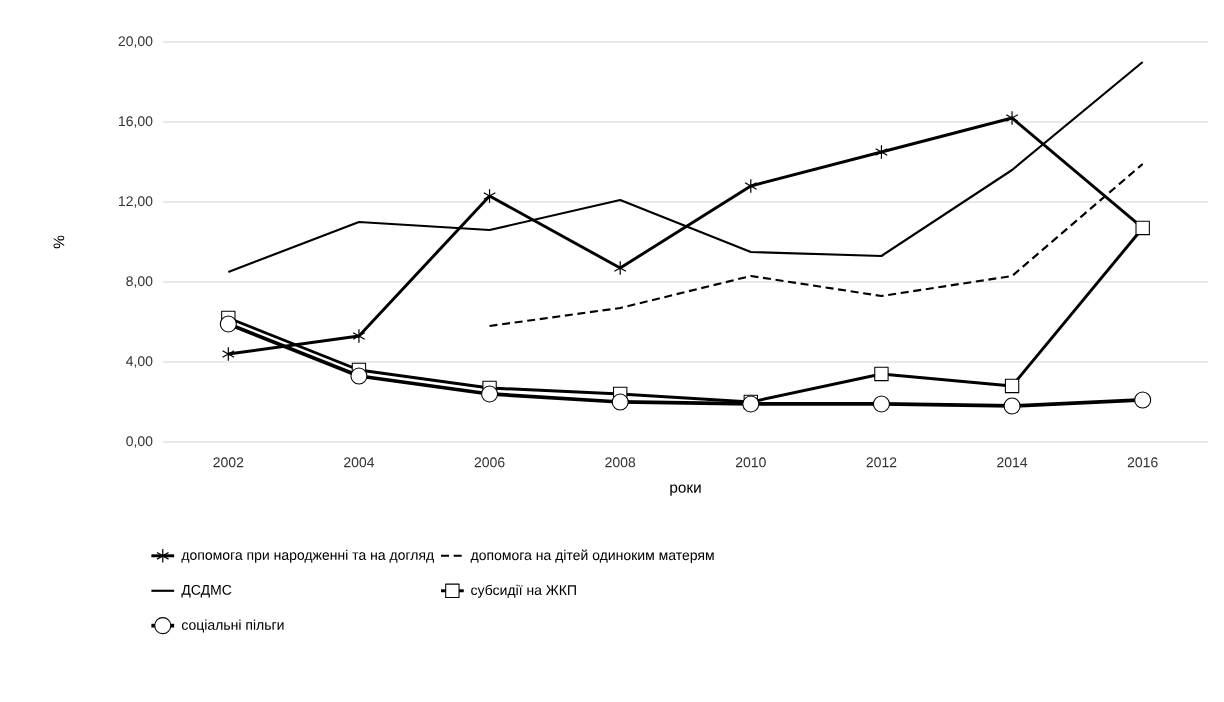 The width and height of the screenshot is (1224, 702). What do you see at coordinates (136, 202) in the screenshot?
I see `y-tick-label: 12,00` at bounding box center [136, 202].